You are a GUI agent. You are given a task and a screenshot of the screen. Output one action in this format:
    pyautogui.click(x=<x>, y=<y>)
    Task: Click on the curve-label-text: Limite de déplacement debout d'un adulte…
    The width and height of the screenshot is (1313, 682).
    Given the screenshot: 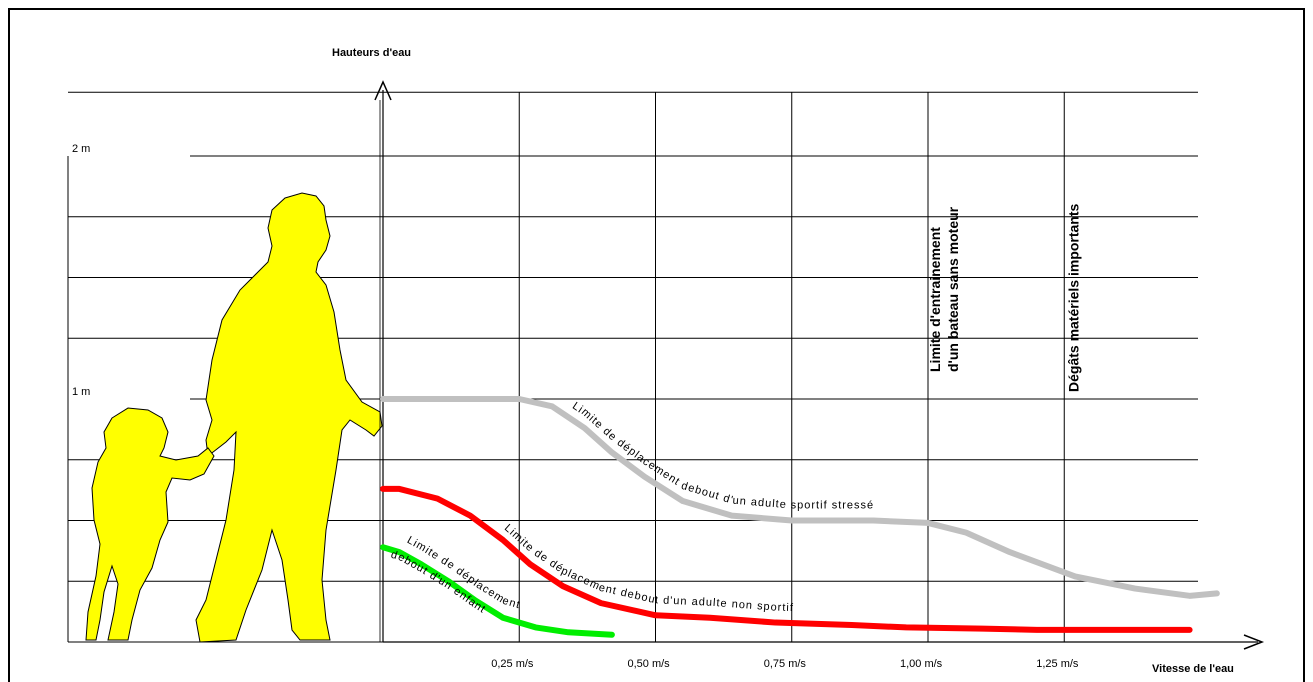 What is the action you would take?
    pyautogui.click(x=647, y=568)
    